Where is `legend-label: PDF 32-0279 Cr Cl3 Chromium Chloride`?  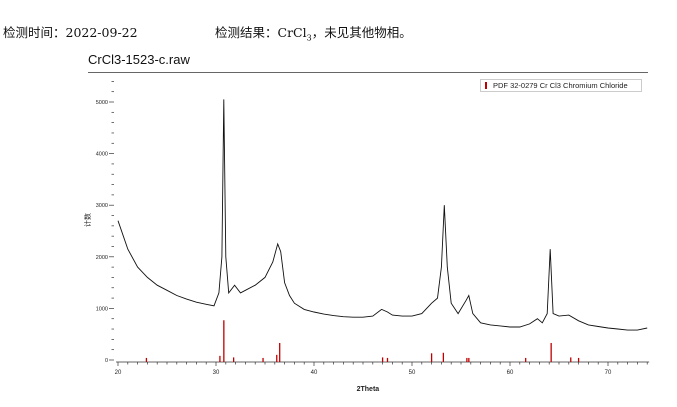
legend-label: PDF 32-0279 Cr Cl3 Chromium Chloride is located at coordinates (560, 85).